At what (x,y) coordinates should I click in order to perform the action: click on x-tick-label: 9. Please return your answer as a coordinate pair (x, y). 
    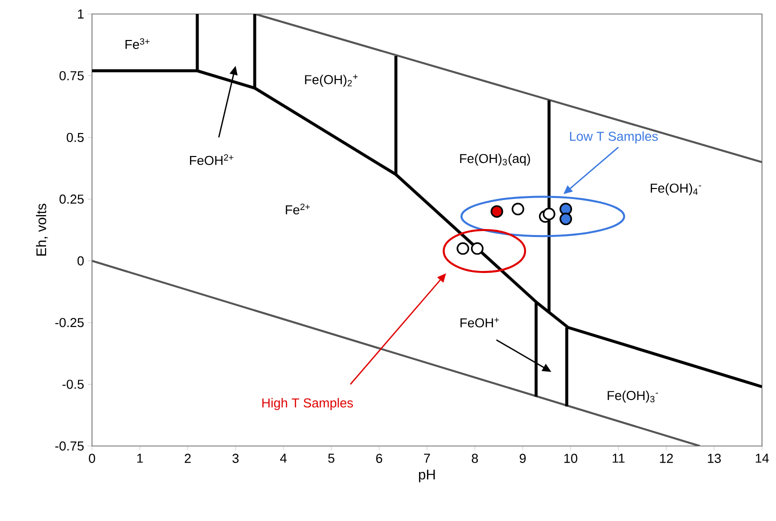
    Looking at the image, I should click on (523, 458).